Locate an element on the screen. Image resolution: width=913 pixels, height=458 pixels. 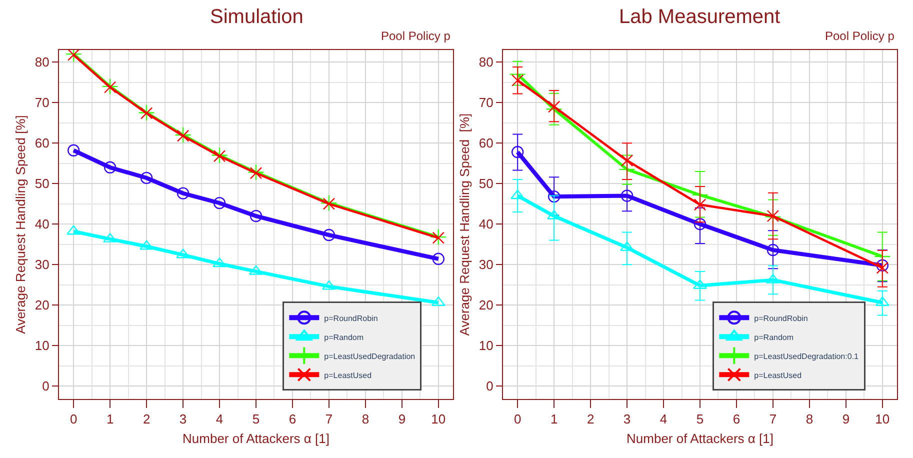
legend-label: p=LeastUsedDegradation:0.1 is located at coordinates (807, 356).